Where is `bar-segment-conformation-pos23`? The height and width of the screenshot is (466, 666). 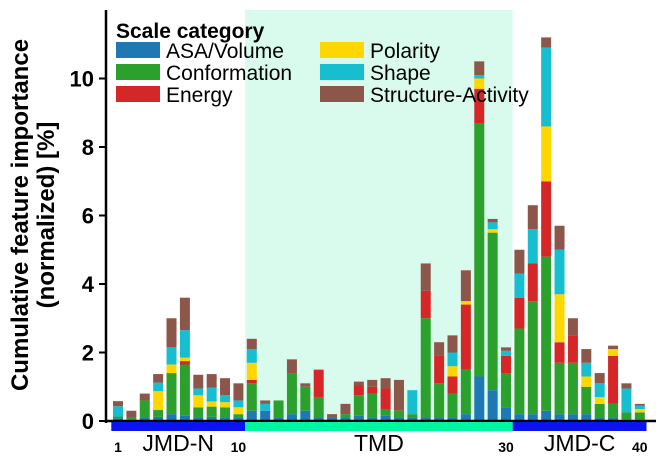
bar-segment-conformation-pos23 is located at coordinates (412, 416).